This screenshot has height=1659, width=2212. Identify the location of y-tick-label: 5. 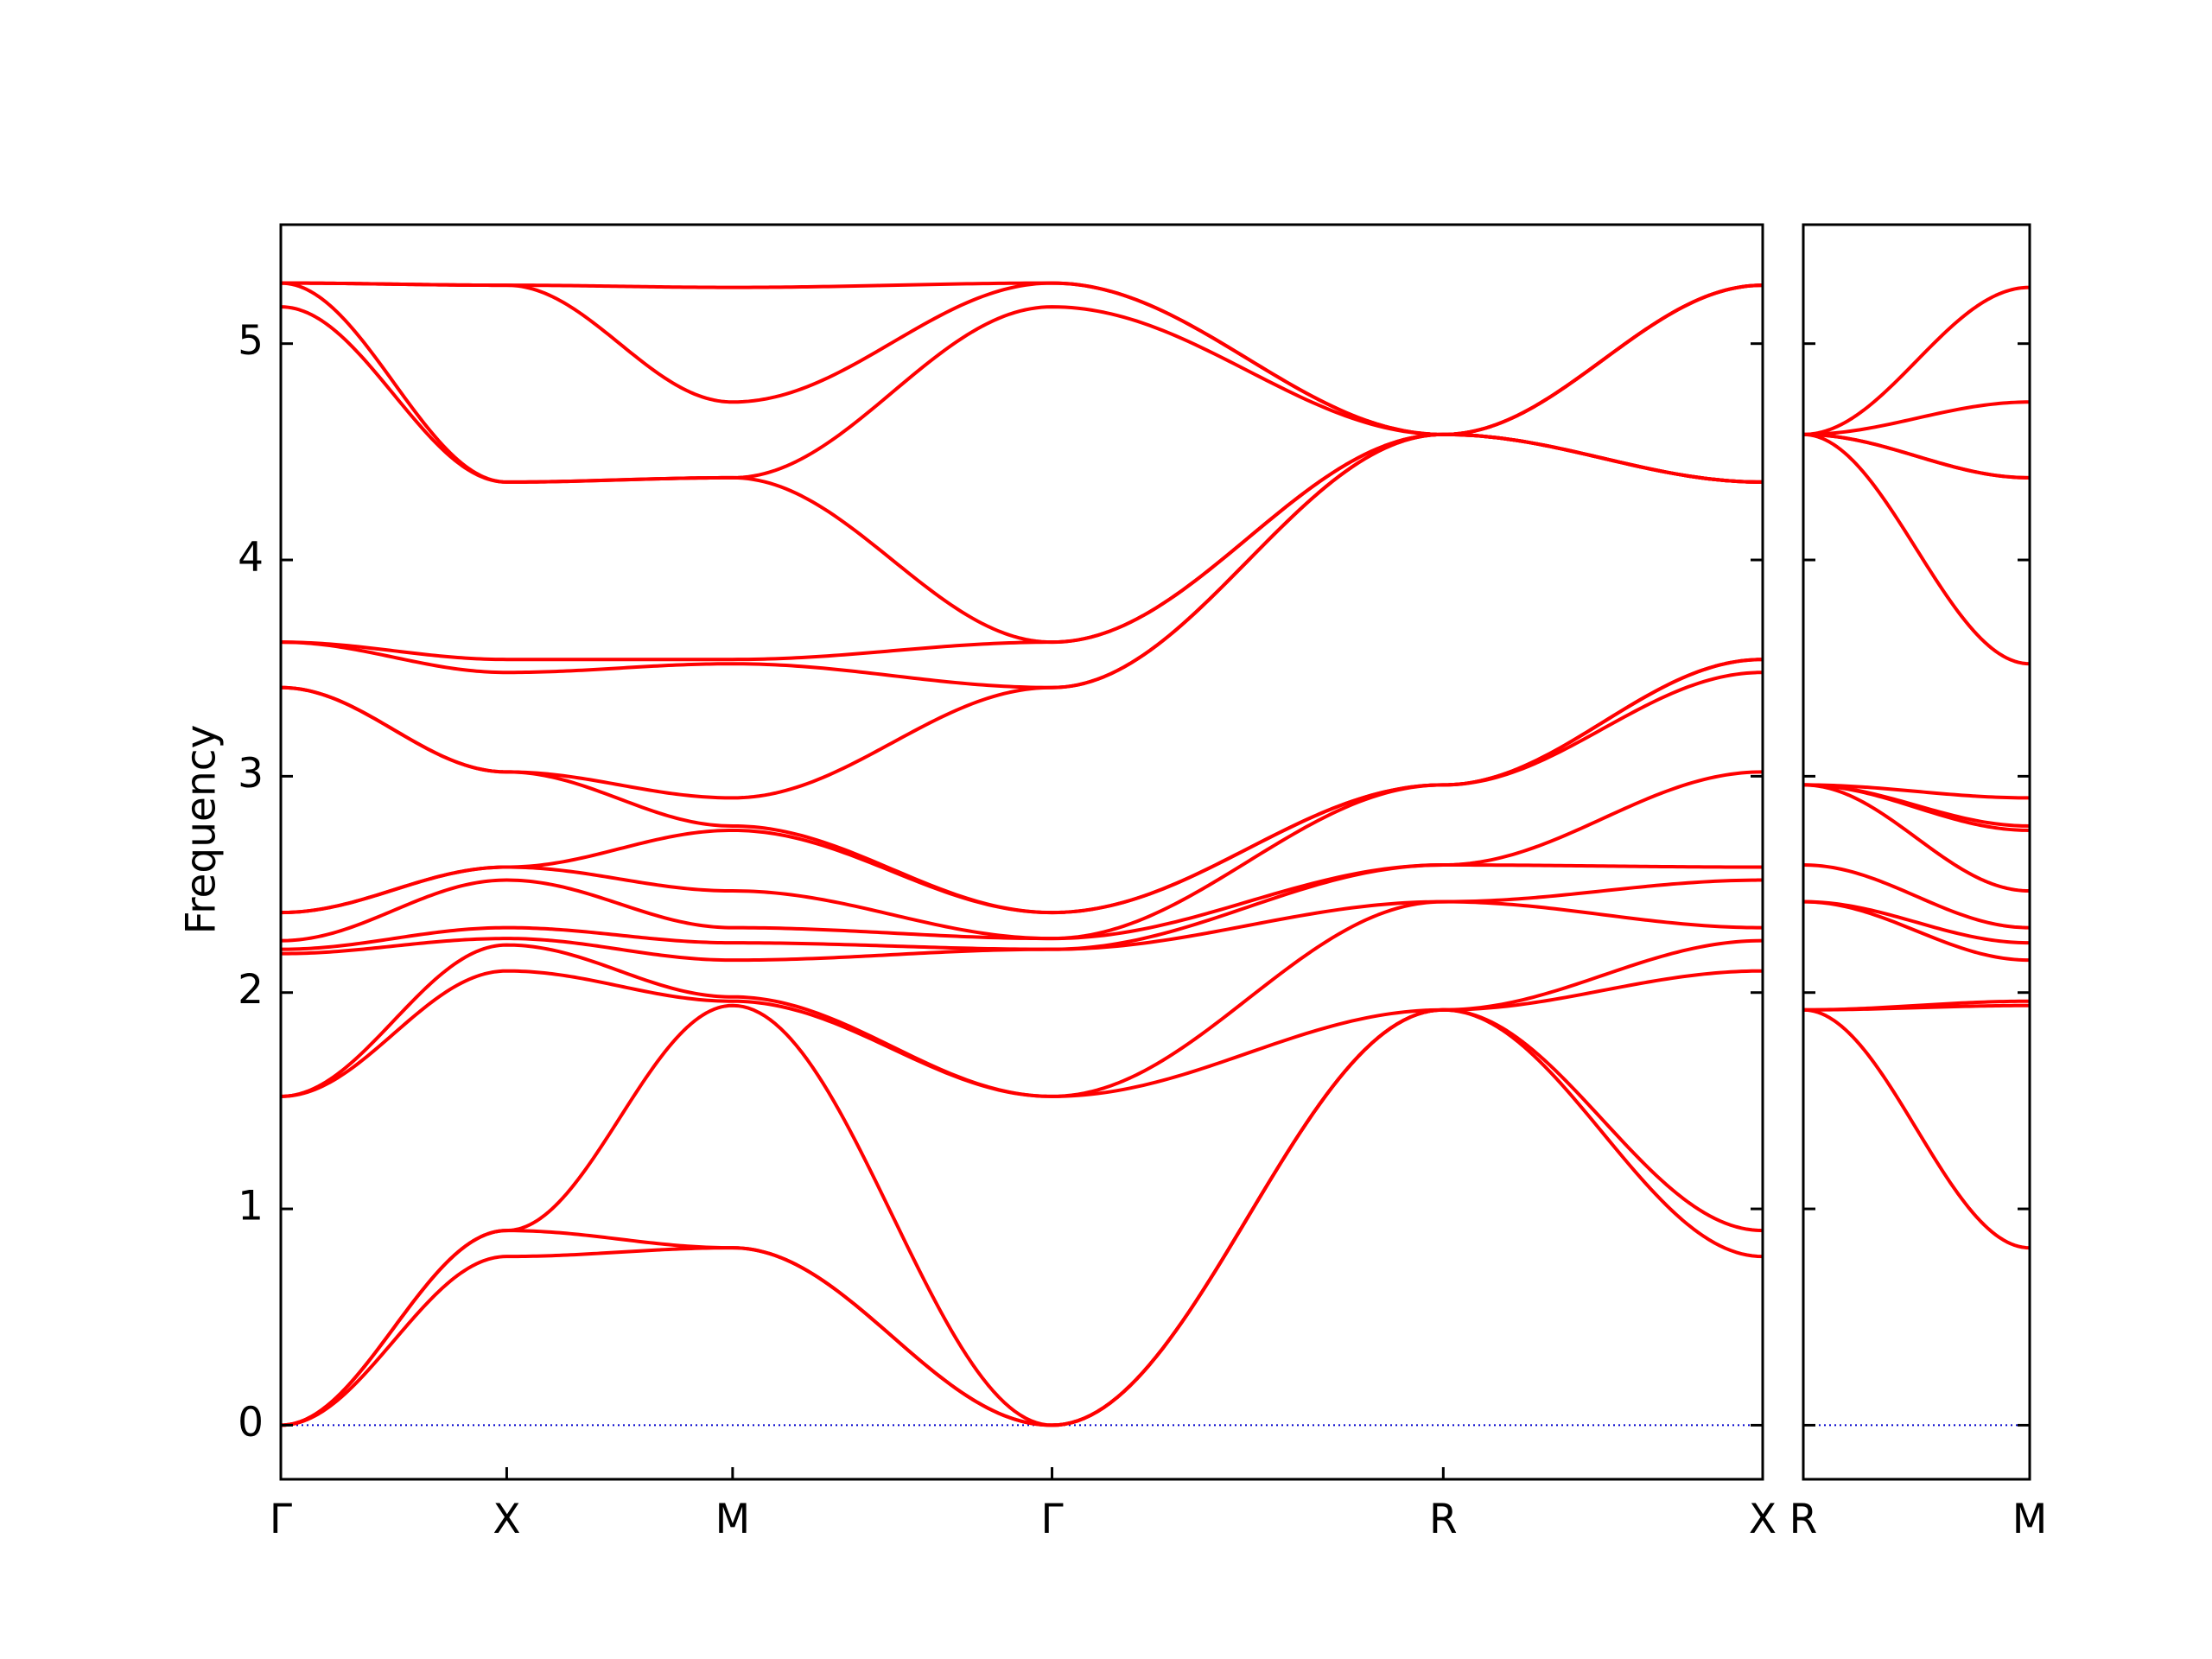
(251, 341).